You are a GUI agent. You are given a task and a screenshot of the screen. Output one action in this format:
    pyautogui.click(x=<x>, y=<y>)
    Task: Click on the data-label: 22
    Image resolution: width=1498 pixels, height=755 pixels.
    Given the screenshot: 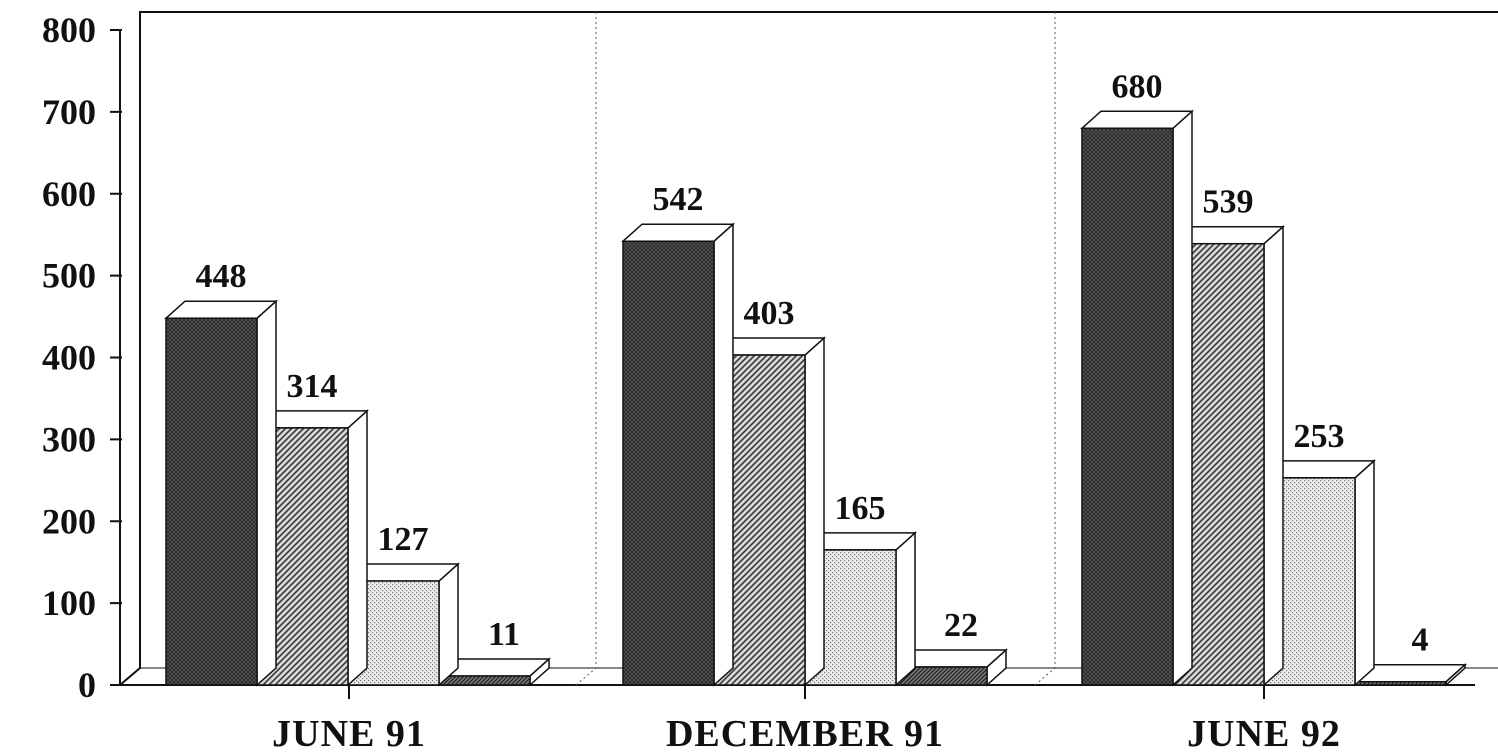 What is the action you would take?
    pyautogui.click(x=961, y=625)
    